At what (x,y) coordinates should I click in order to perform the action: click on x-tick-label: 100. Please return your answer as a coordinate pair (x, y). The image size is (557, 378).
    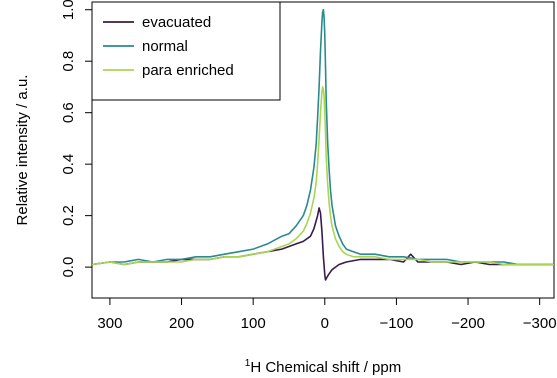
    Looking at the image, I should click on (253, 323).